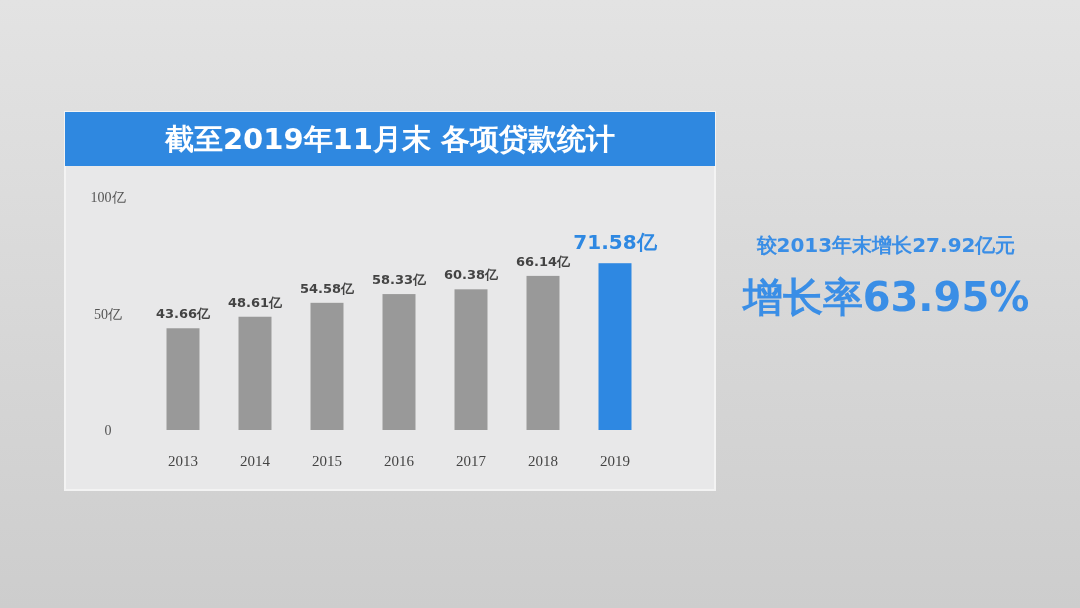 Image resolution: width=1080 pixels, height=608 pixels. What do you see at coordinates (108, 314) in the screenshot?
I see `ytick: 50亿` at bounding box center [108, 314].